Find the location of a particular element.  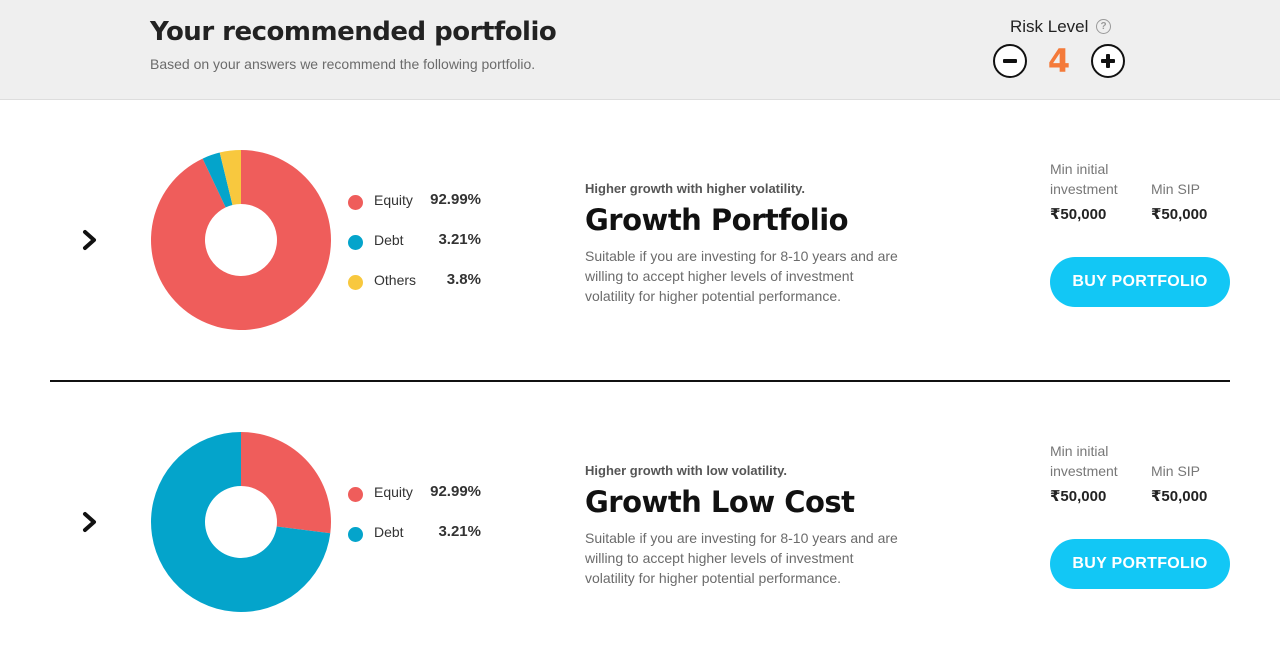

allocation-legend: Equity 92.99% Debt 3.21% is located at coordinates (418, 522).